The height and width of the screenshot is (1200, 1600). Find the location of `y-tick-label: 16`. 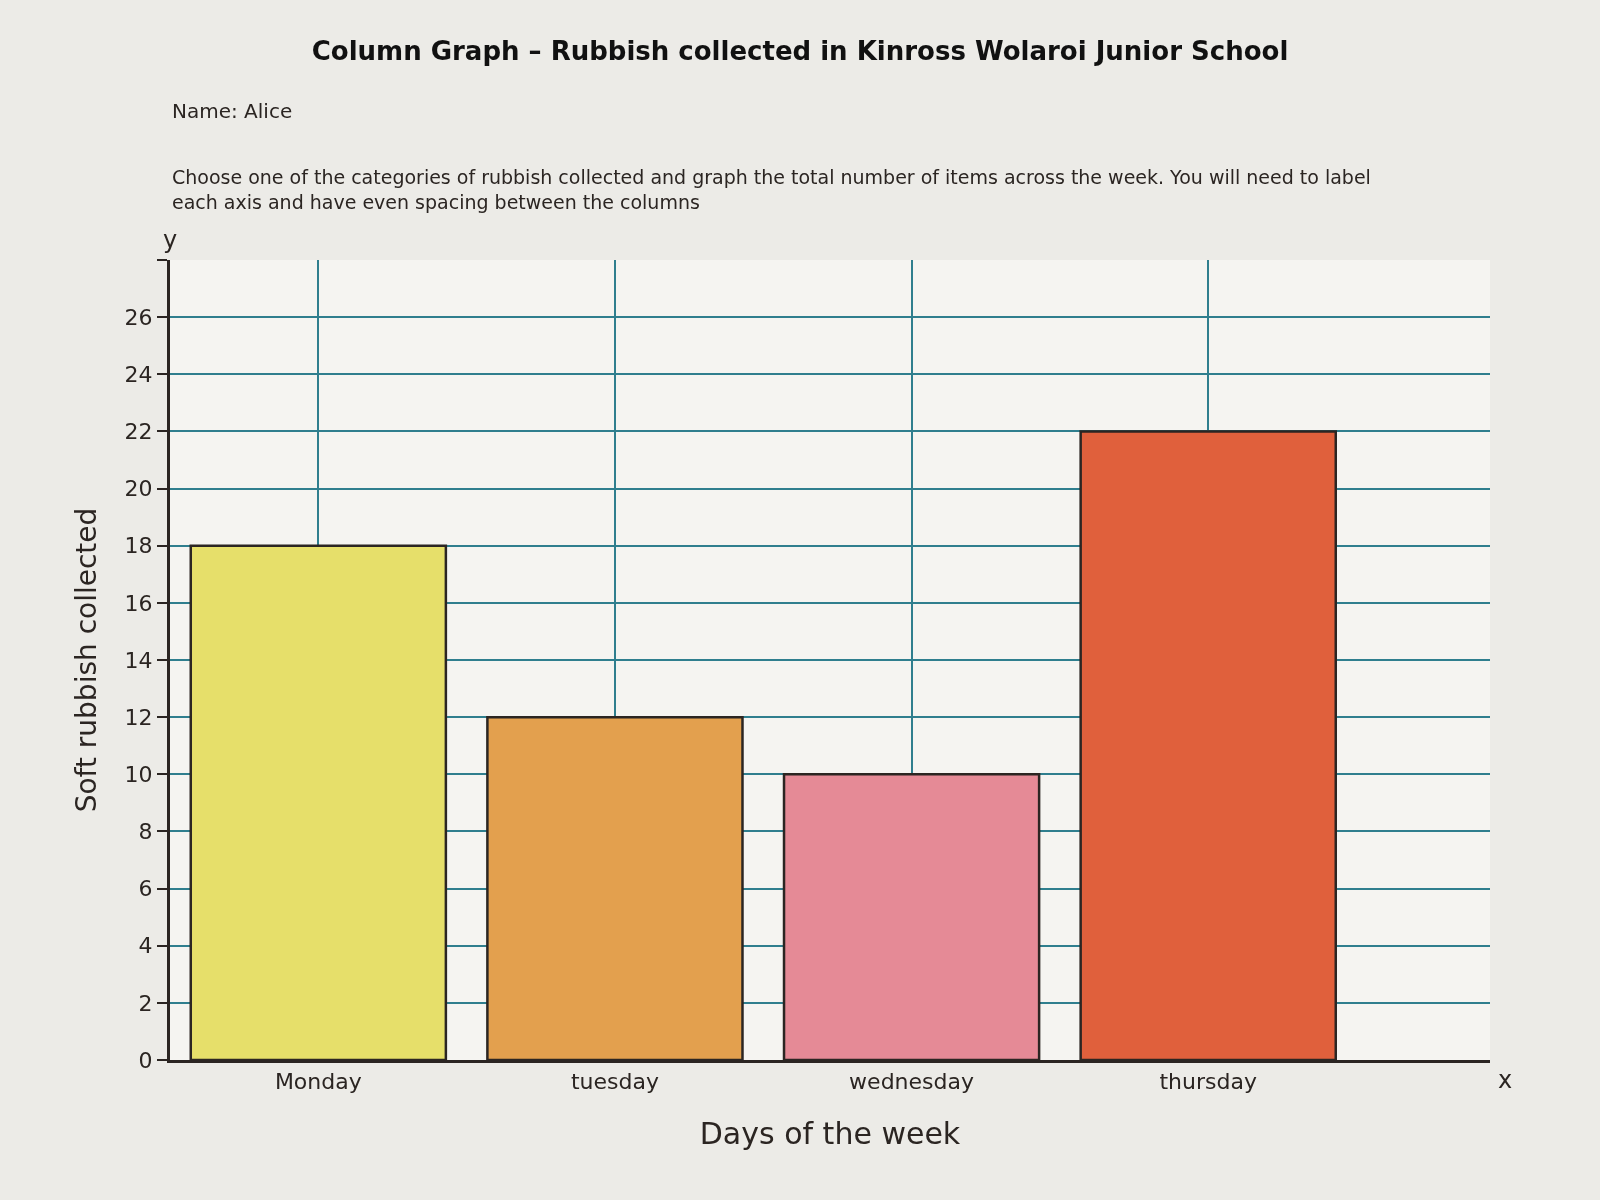

y-tick-label: 16 is located at coordinates (138, 603).